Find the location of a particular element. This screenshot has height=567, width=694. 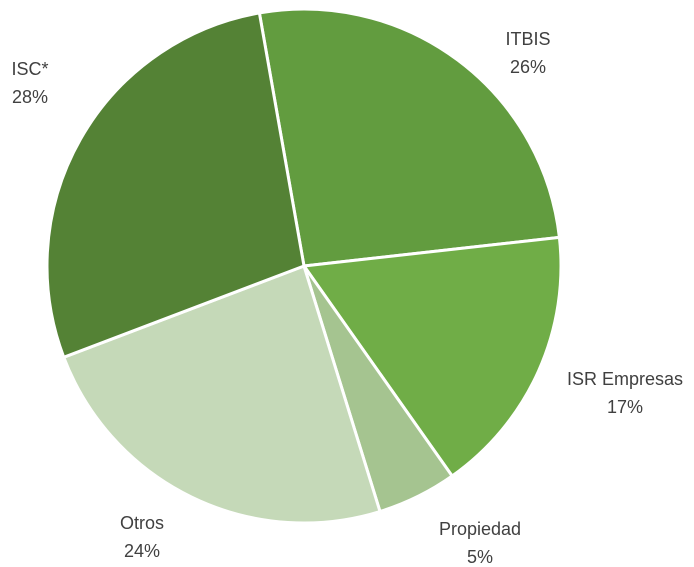

slice-value-label: 24% is located at coordinates (142, 551).